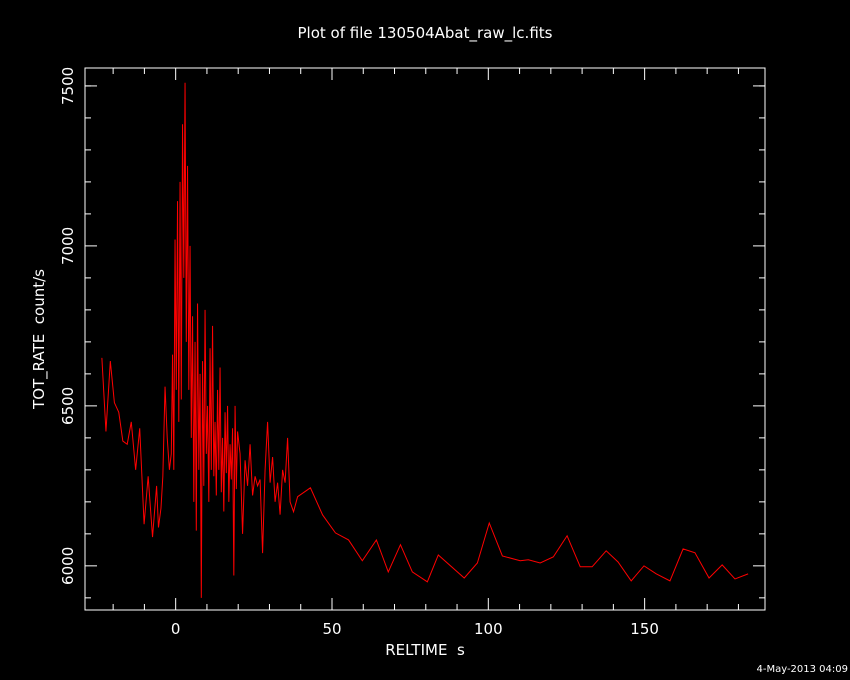 This screenshot has width=850, height=680. What do you see at coordinates (68, 406) in the screenshot?
I see `y-tick-label: 6500` at bounding box center [68, 406].